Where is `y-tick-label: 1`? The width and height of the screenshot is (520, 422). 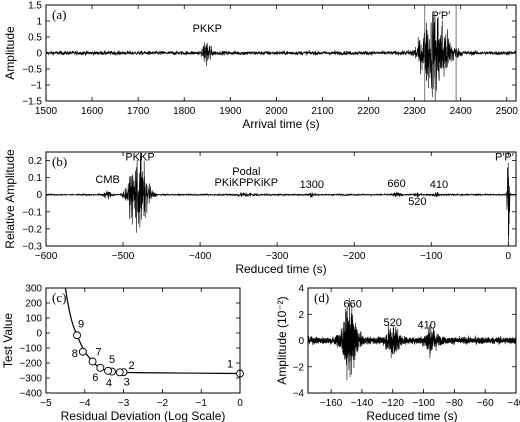
y-tick-label: 1 is located at coordinates (39, 22).